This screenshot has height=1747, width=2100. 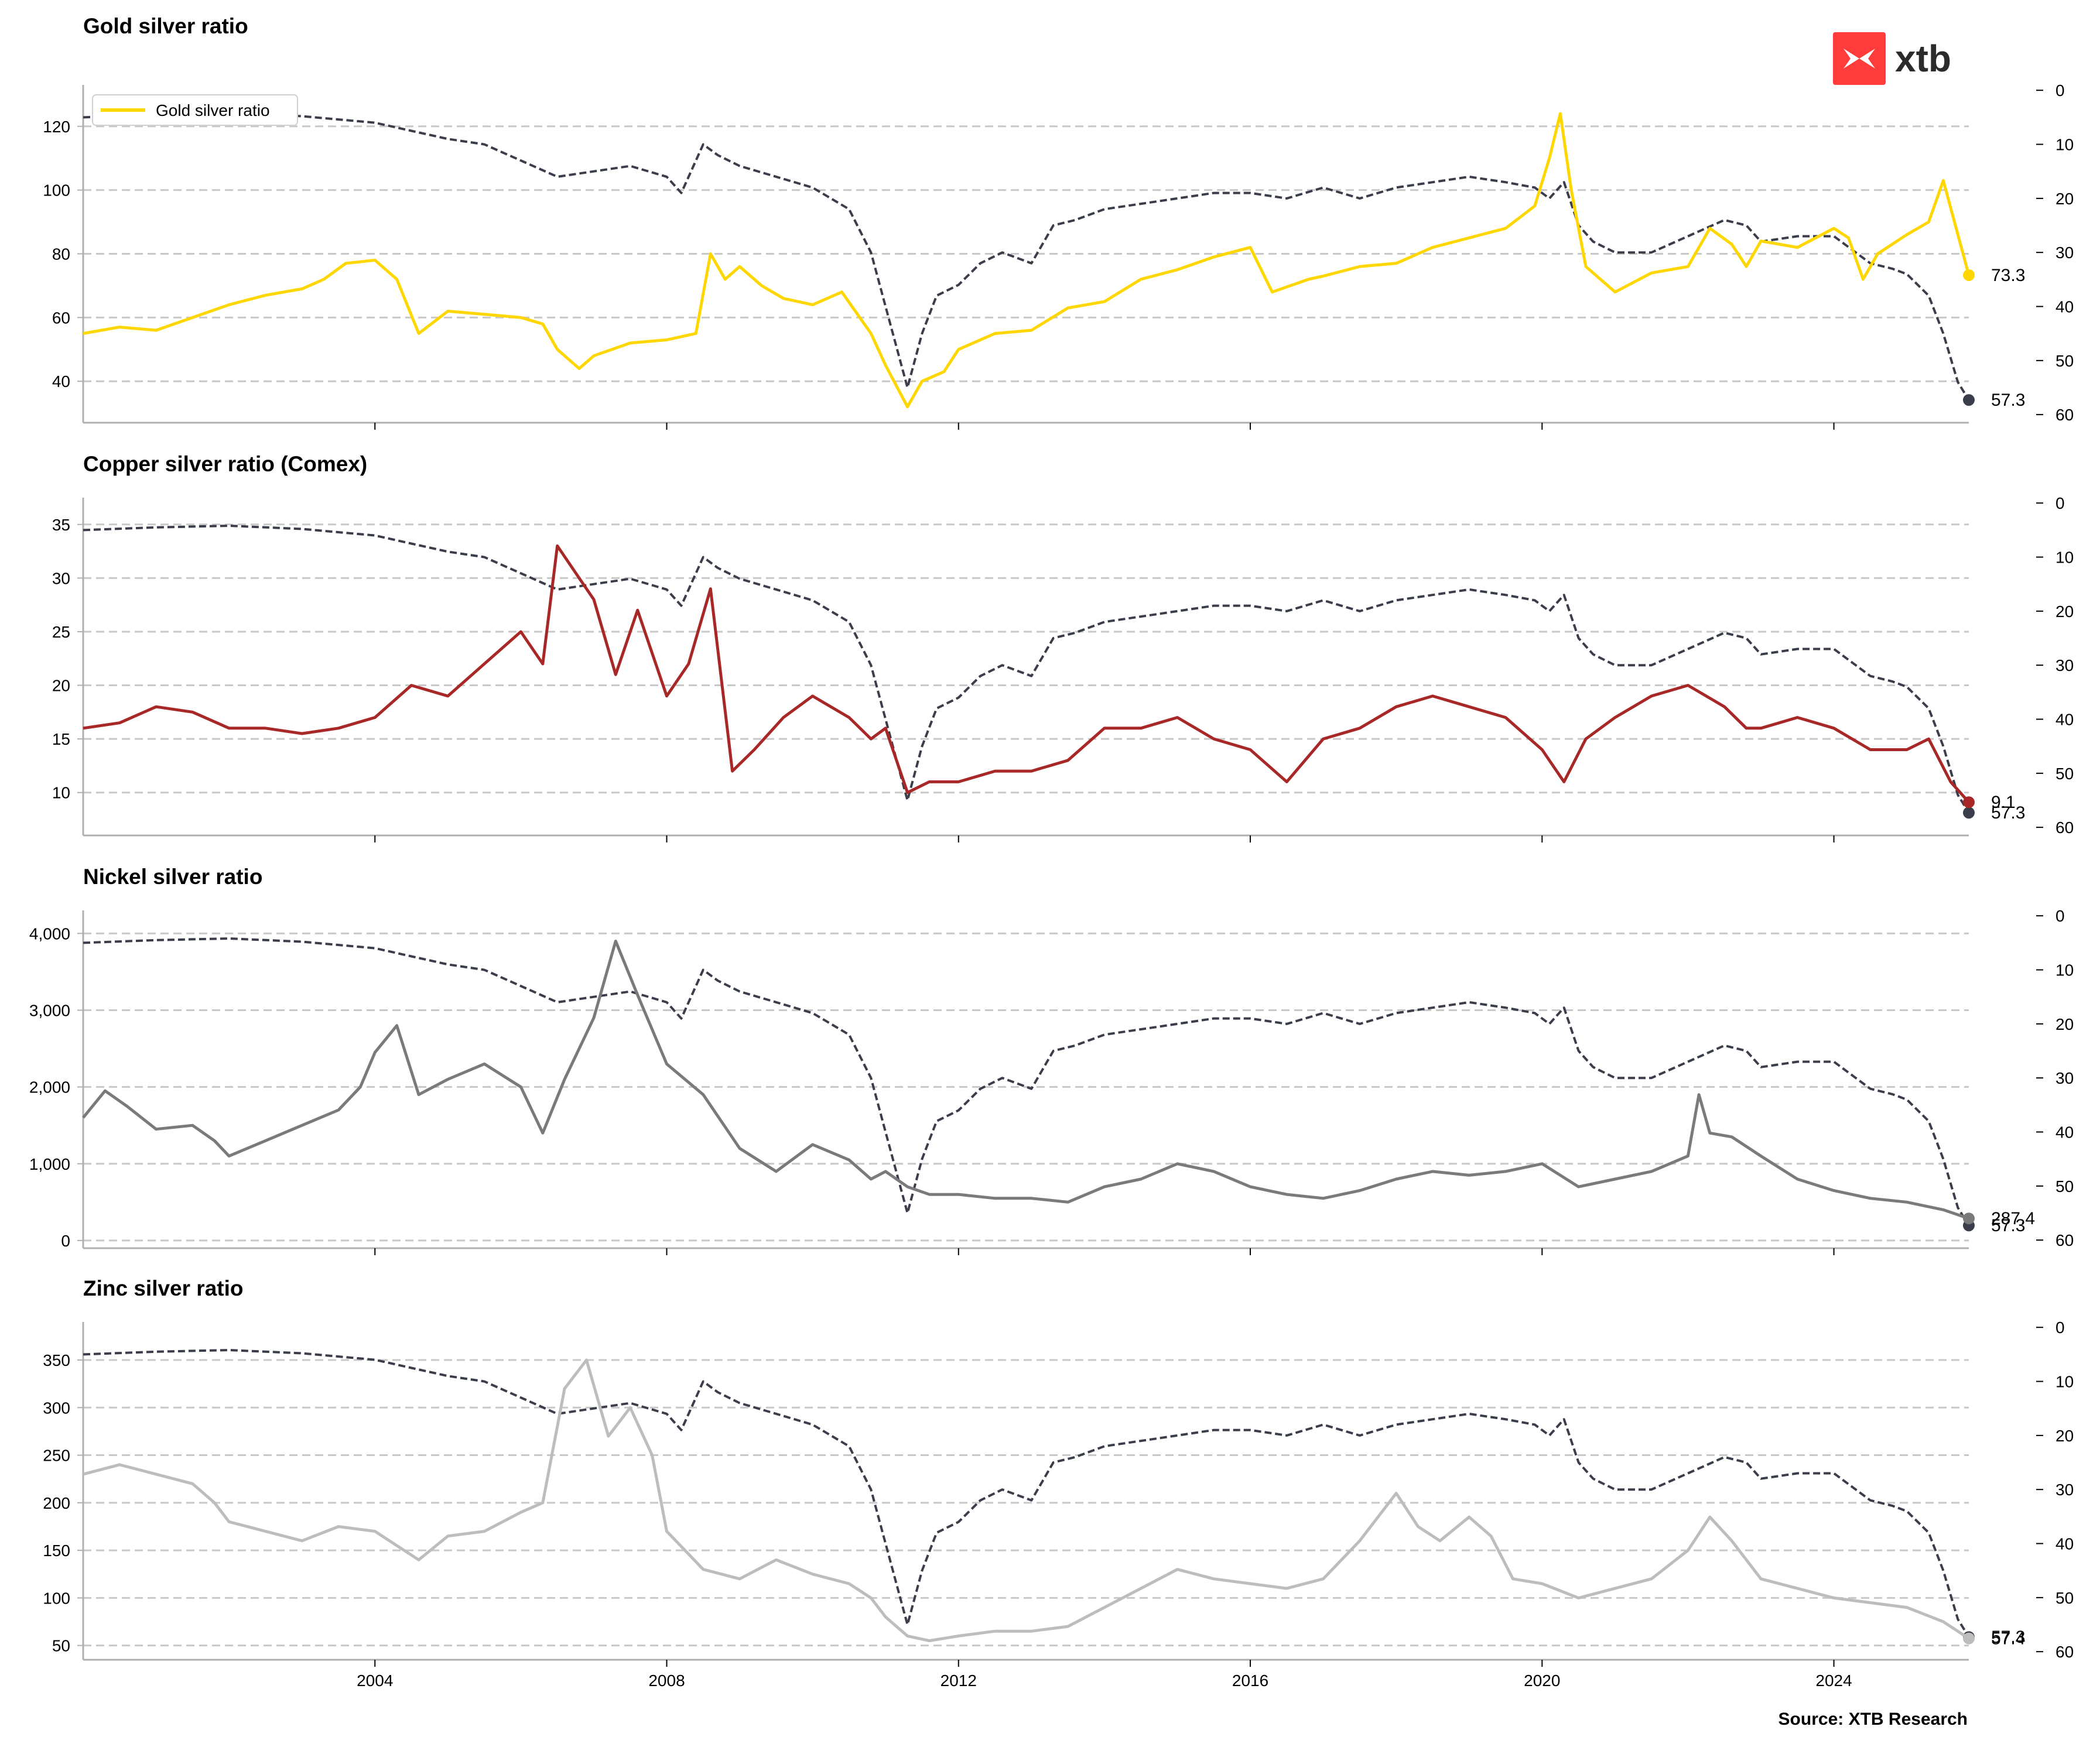 I want to click on ratio-end-label: 287.4, so click(x=2013, y=1218).